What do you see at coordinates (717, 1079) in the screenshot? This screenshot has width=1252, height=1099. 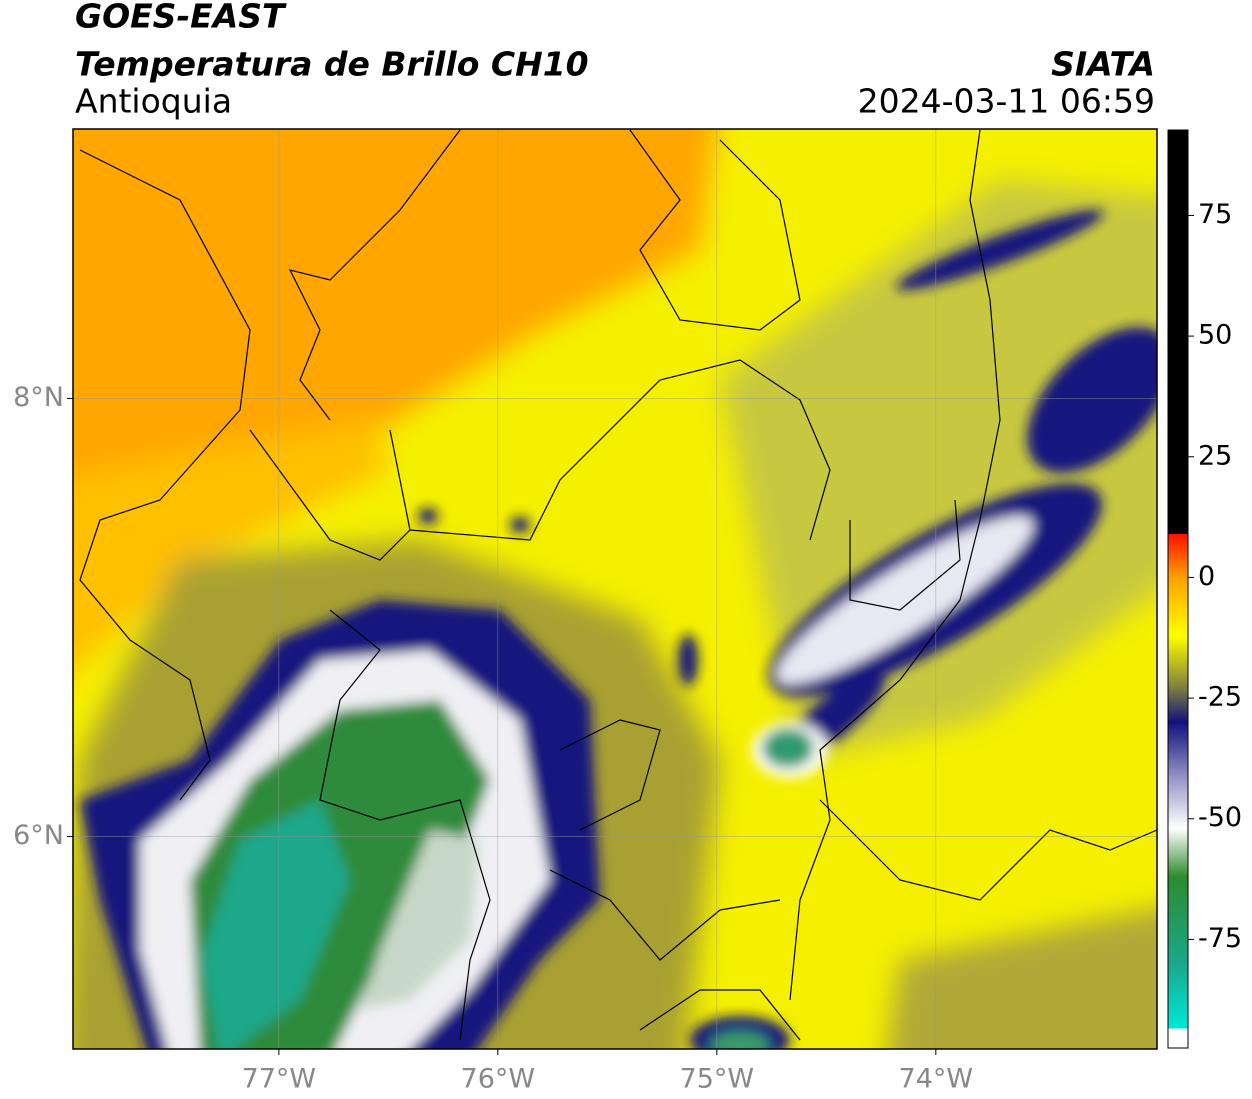 I see `x-tick-label: 75°W` at bounding box center [717, 1079].